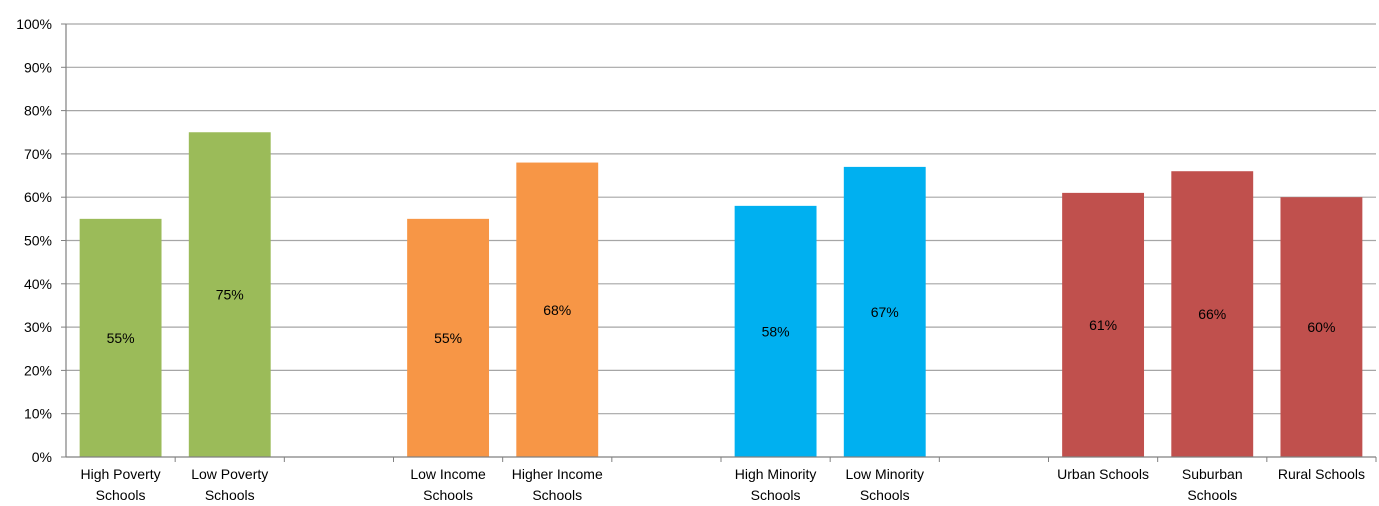 The image size is (1379, 506). I want to click on bar-value-label: 67%, so click(885, 312).